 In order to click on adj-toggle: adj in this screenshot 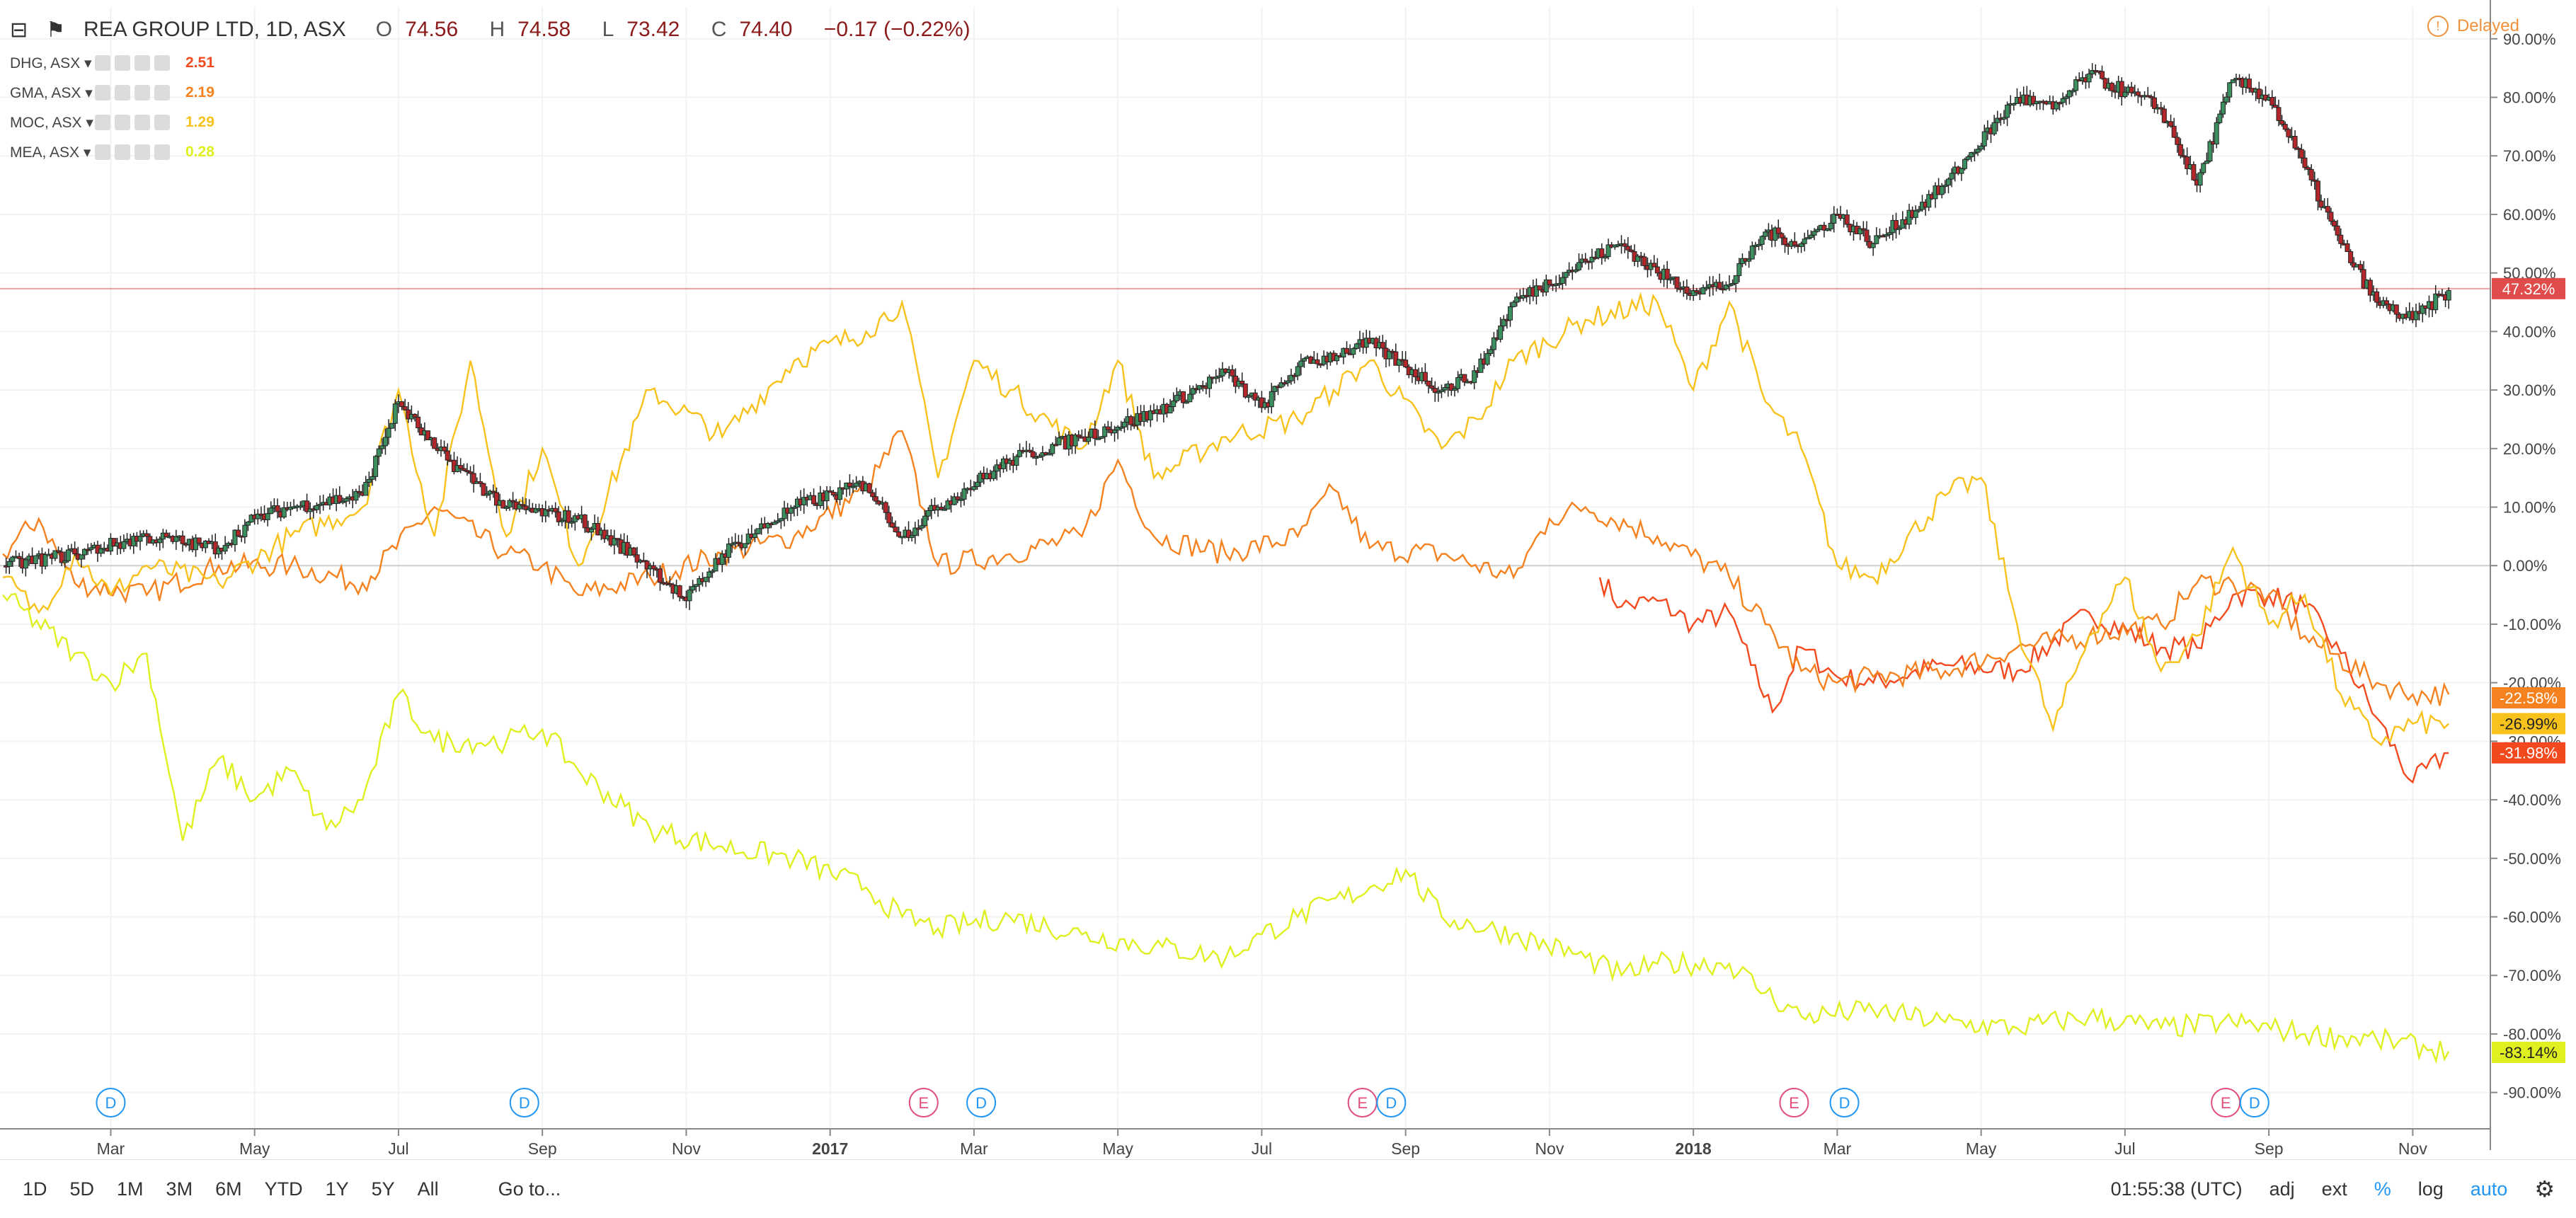, I will do `click(2282, 1189)`.